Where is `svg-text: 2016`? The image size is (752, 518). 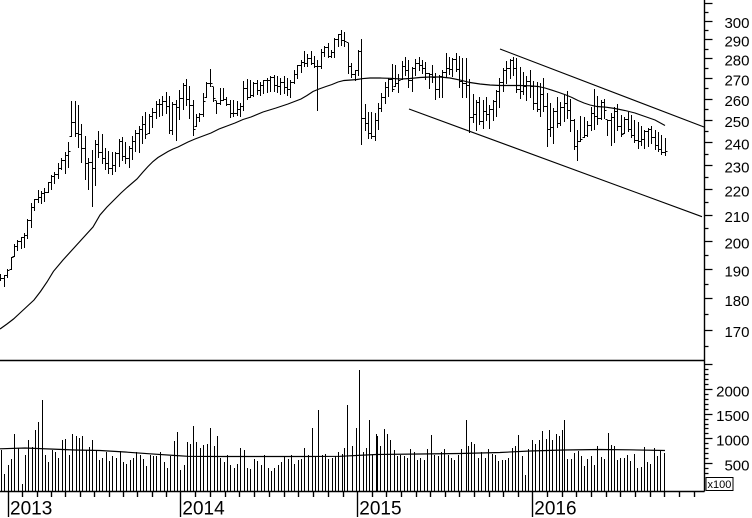 svg-text: 2016 is located at coordinates (555, 508).